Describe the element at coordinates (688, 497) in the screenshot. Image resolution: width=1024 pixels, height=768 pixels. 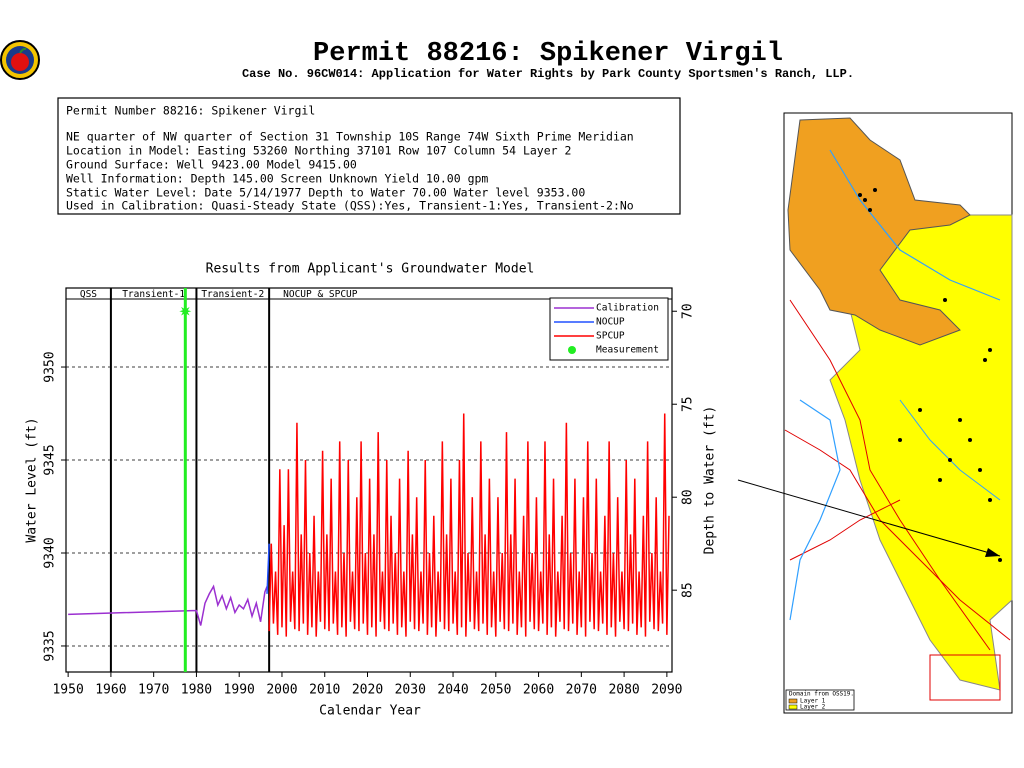
I see `y2-tick-label: 80` at that location.